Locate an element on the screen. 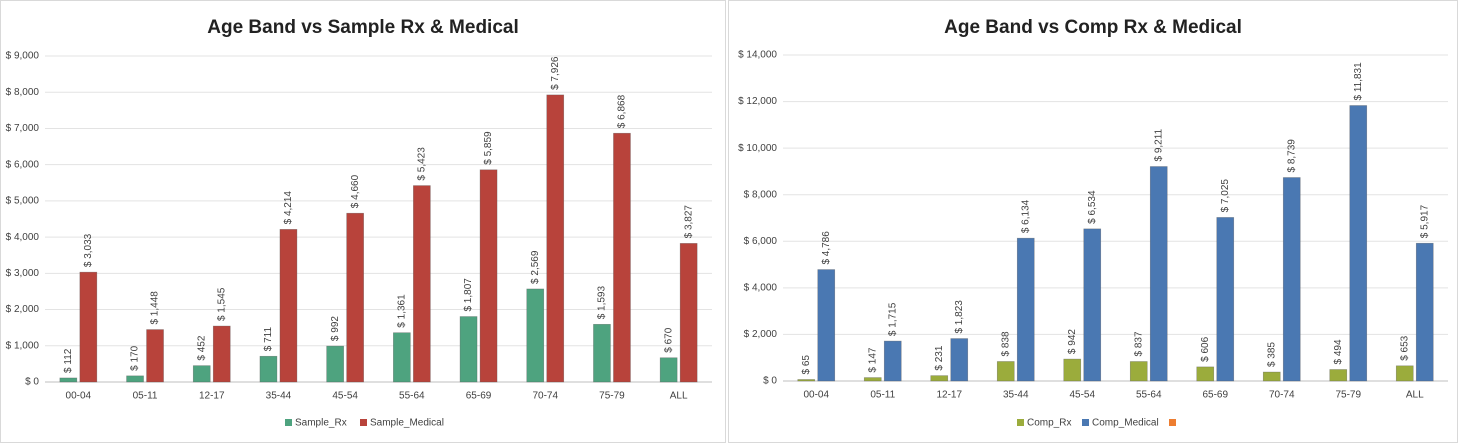 This screenshot has width=1458, height=443. y-tick-label: $ 5,000 is located at coordinates (23, 201).